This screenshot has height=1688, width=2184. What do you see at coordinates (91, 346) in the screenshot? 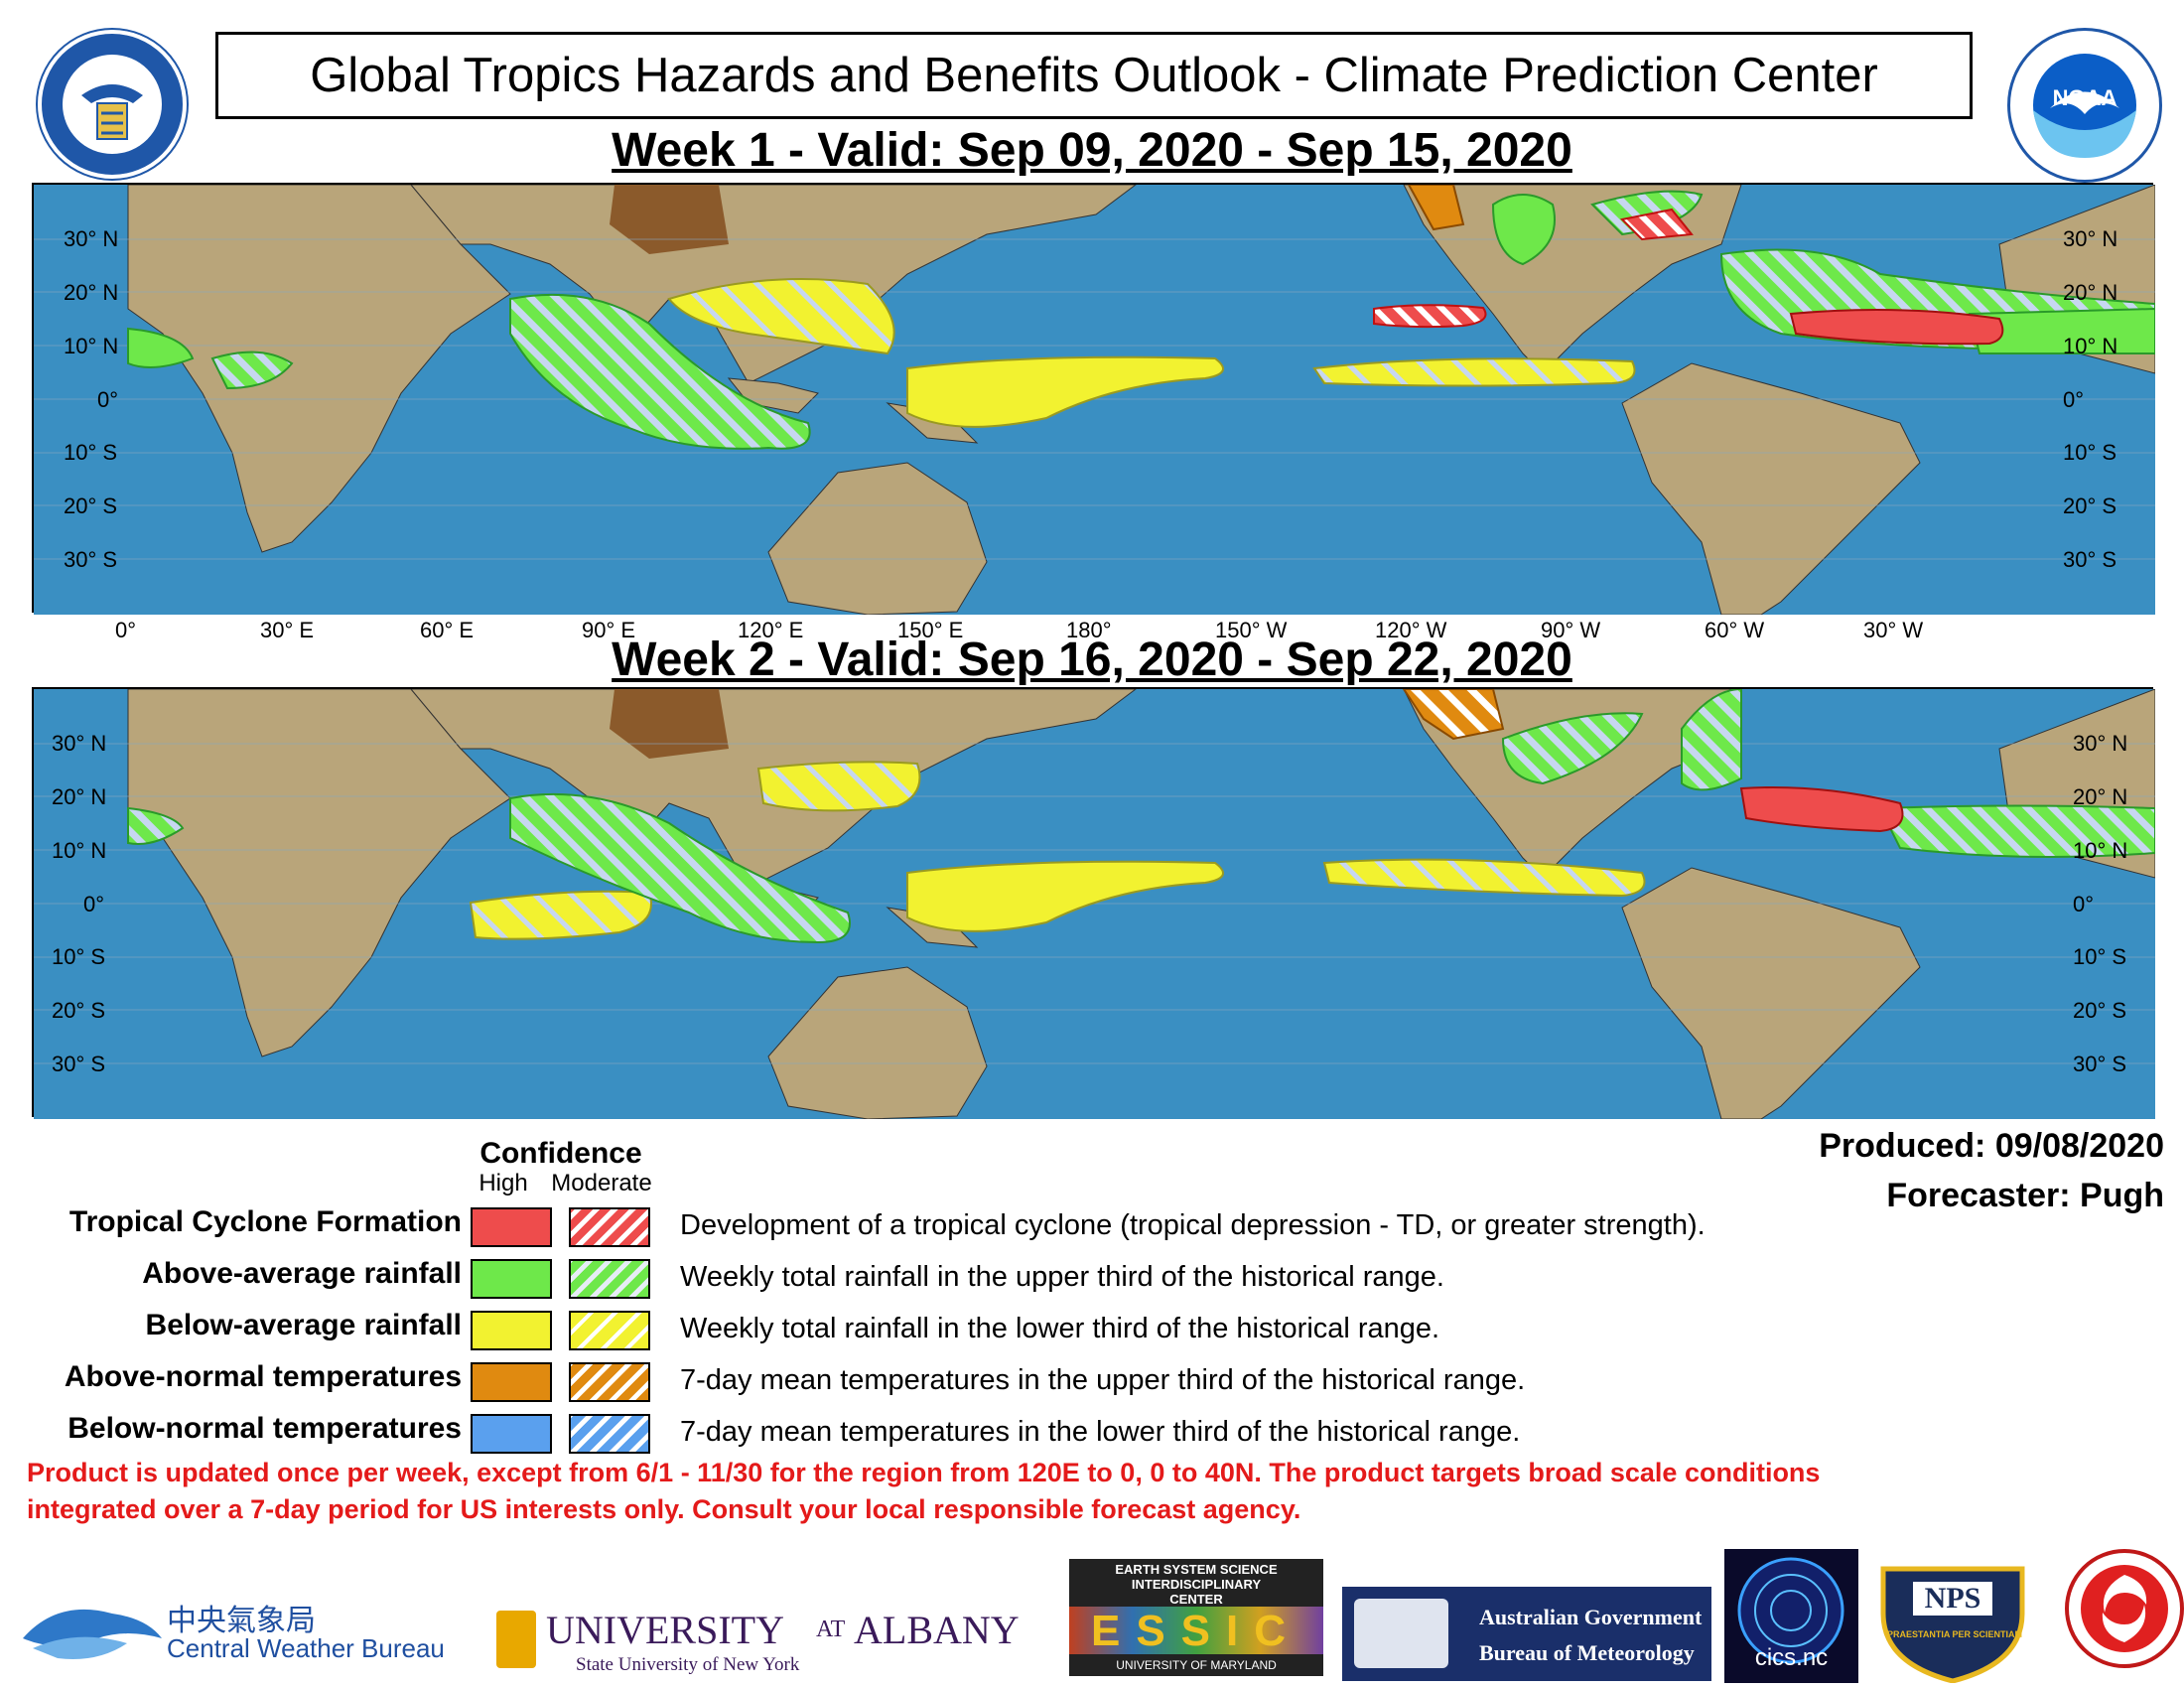
I see `w1-lat-left-2: 10° N` at bounding box center [91, 346].